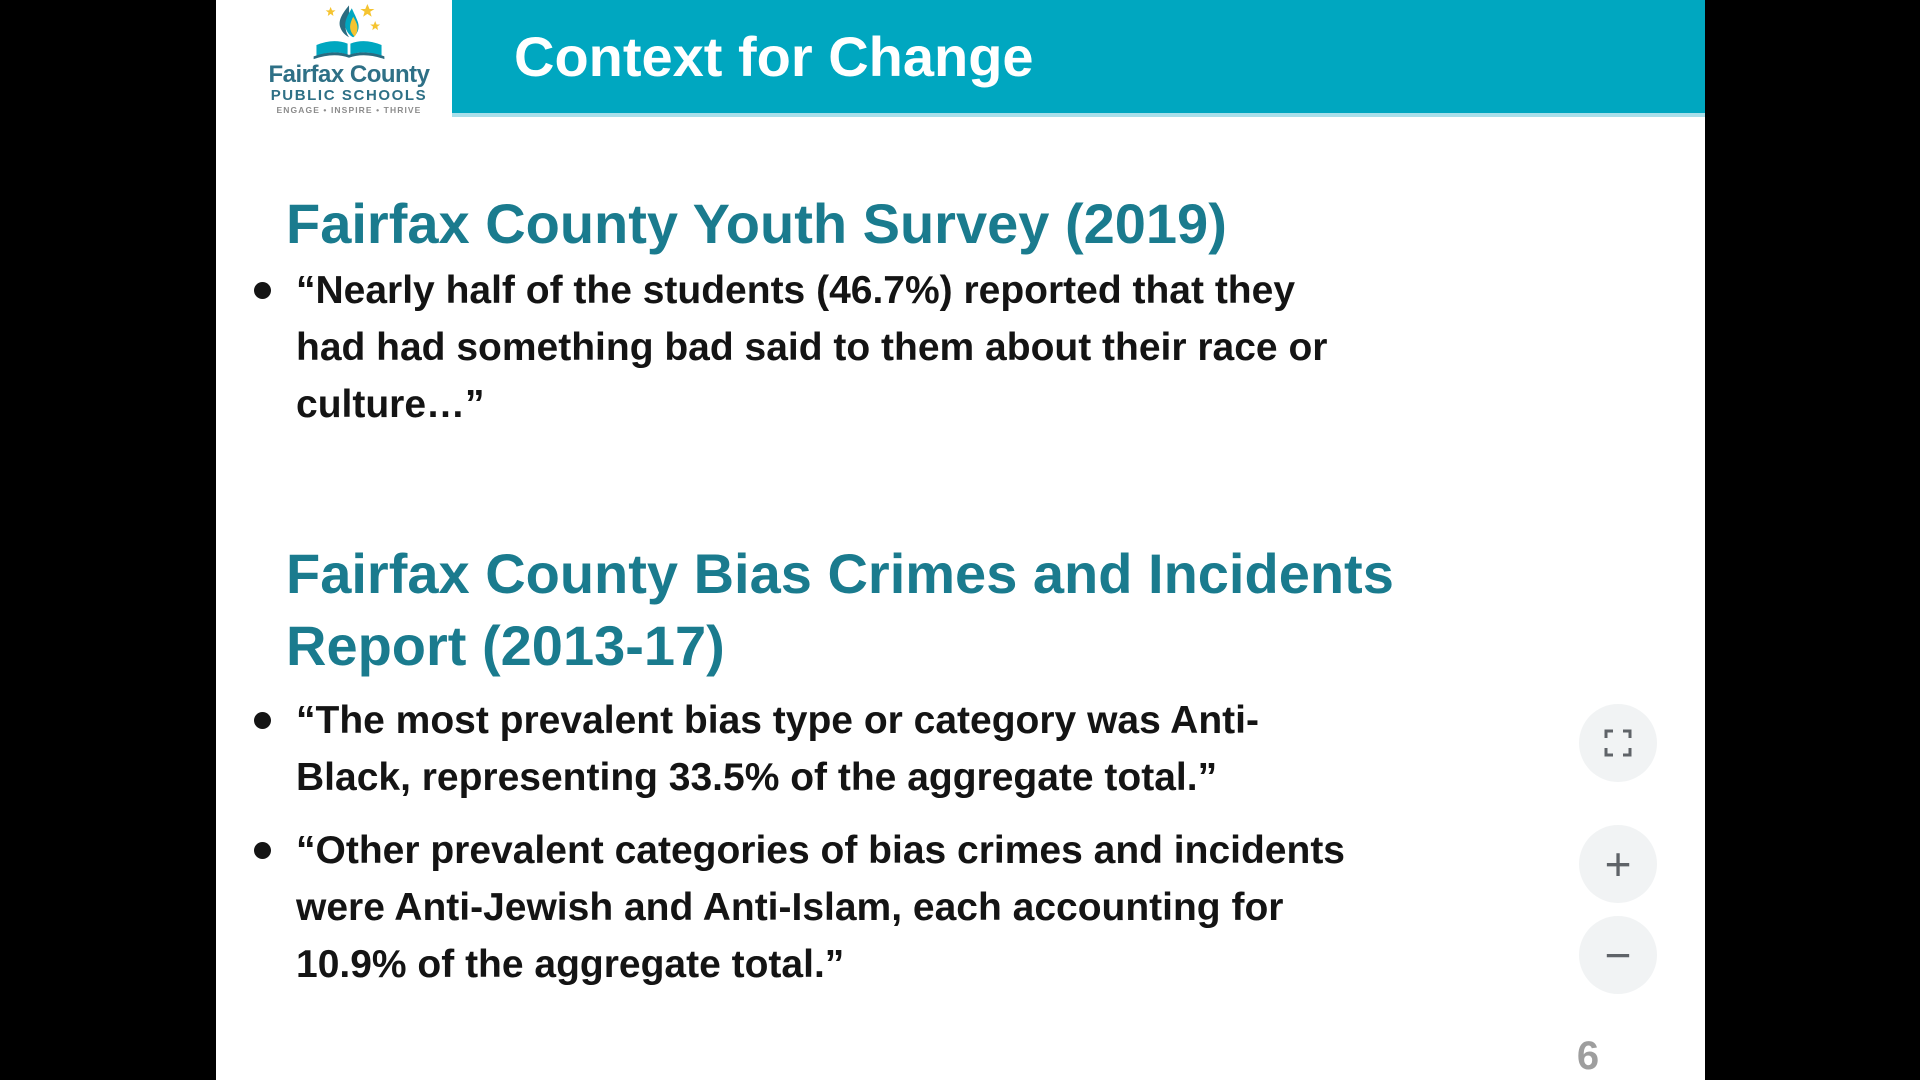 This screenshot has height=1080, width=1920. What do you see at coordinates (1078, 58) in the screenshot?
I see `slide-title-bar: Context for Change` at bounding box center [1078, 58].